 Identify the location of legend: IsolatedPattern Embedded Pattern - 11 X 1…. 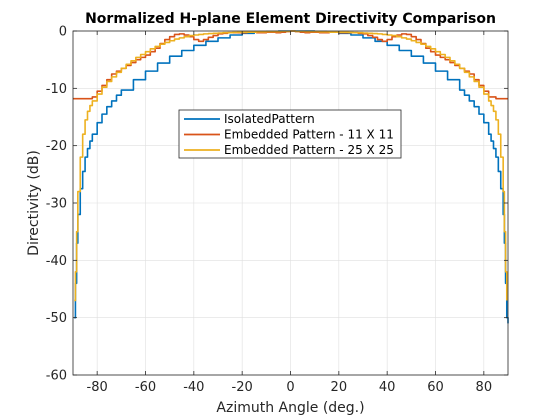
(290, 134).